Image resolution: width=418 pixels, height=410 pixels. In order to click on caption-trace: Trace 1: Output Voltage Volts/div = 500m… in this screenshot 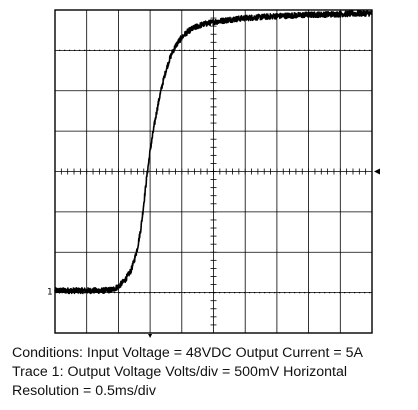, I will do `click(180, 372)`.